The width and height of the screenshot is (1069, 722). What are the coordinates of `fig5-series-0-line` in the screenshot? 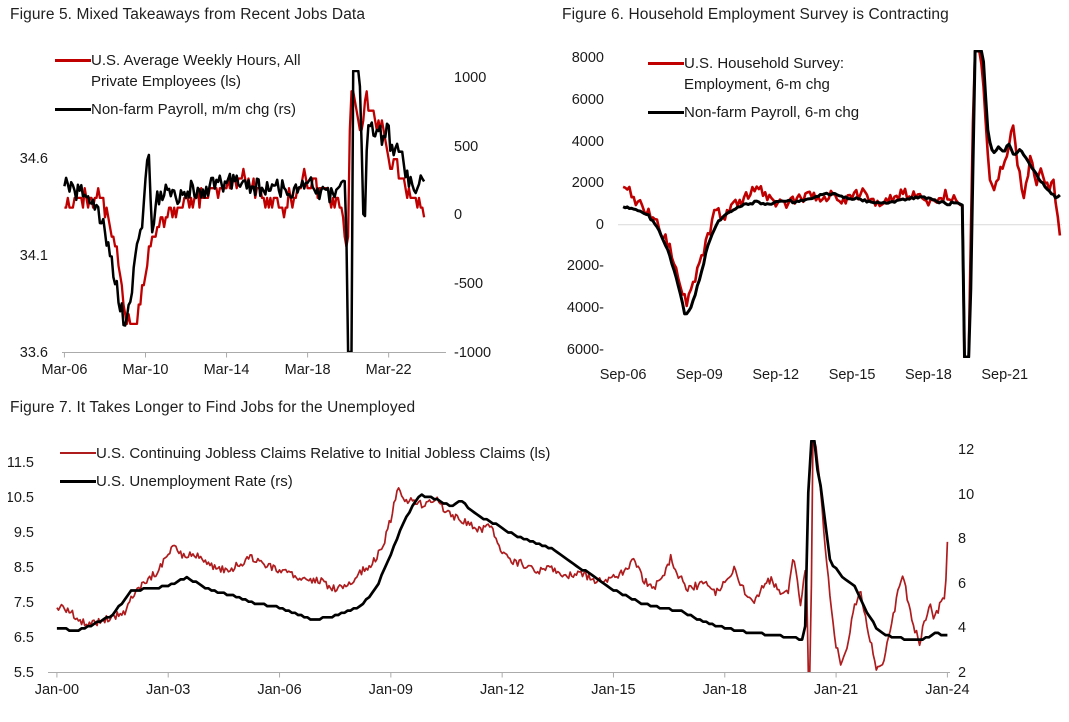 It's located at (245, 208).